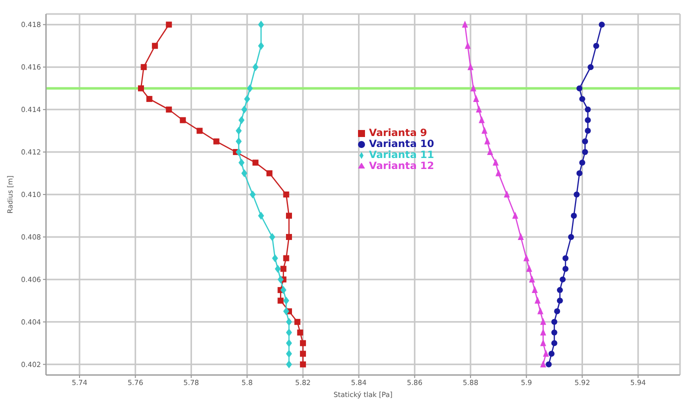  Describe the element at coordinates (398, 133) in the screenshot. I see `legend-label: Varianta 9` at that location.